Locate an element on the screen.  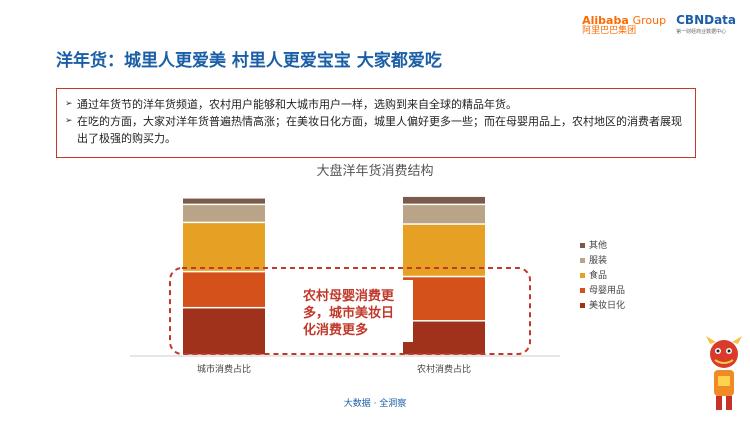
x-tick-label: 农村消费占比 is located at coordinates (444, 369).